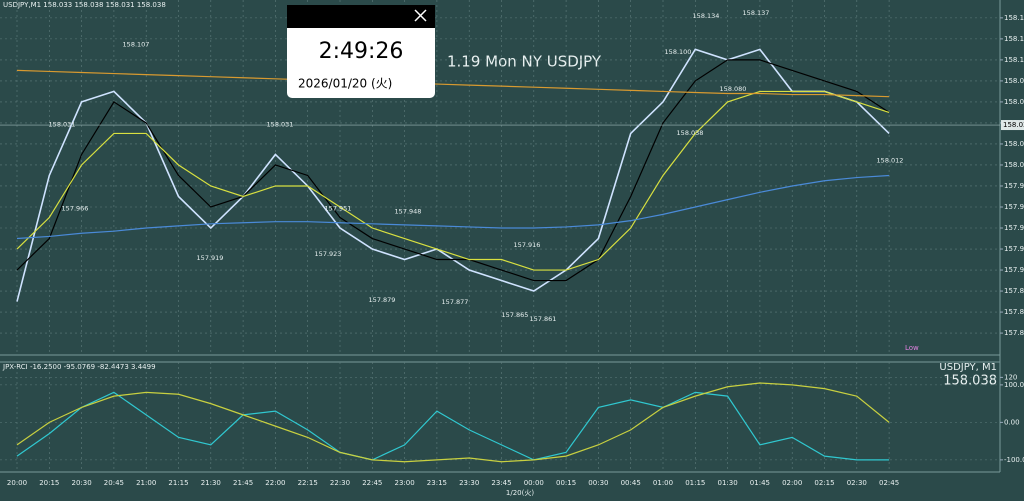 Image resolution: width=1024 pixels, height=501 pixels. What do you see at coordinates (912, 348) in the screenshot?
I see `note: Low` at bounding box center [912, 348].